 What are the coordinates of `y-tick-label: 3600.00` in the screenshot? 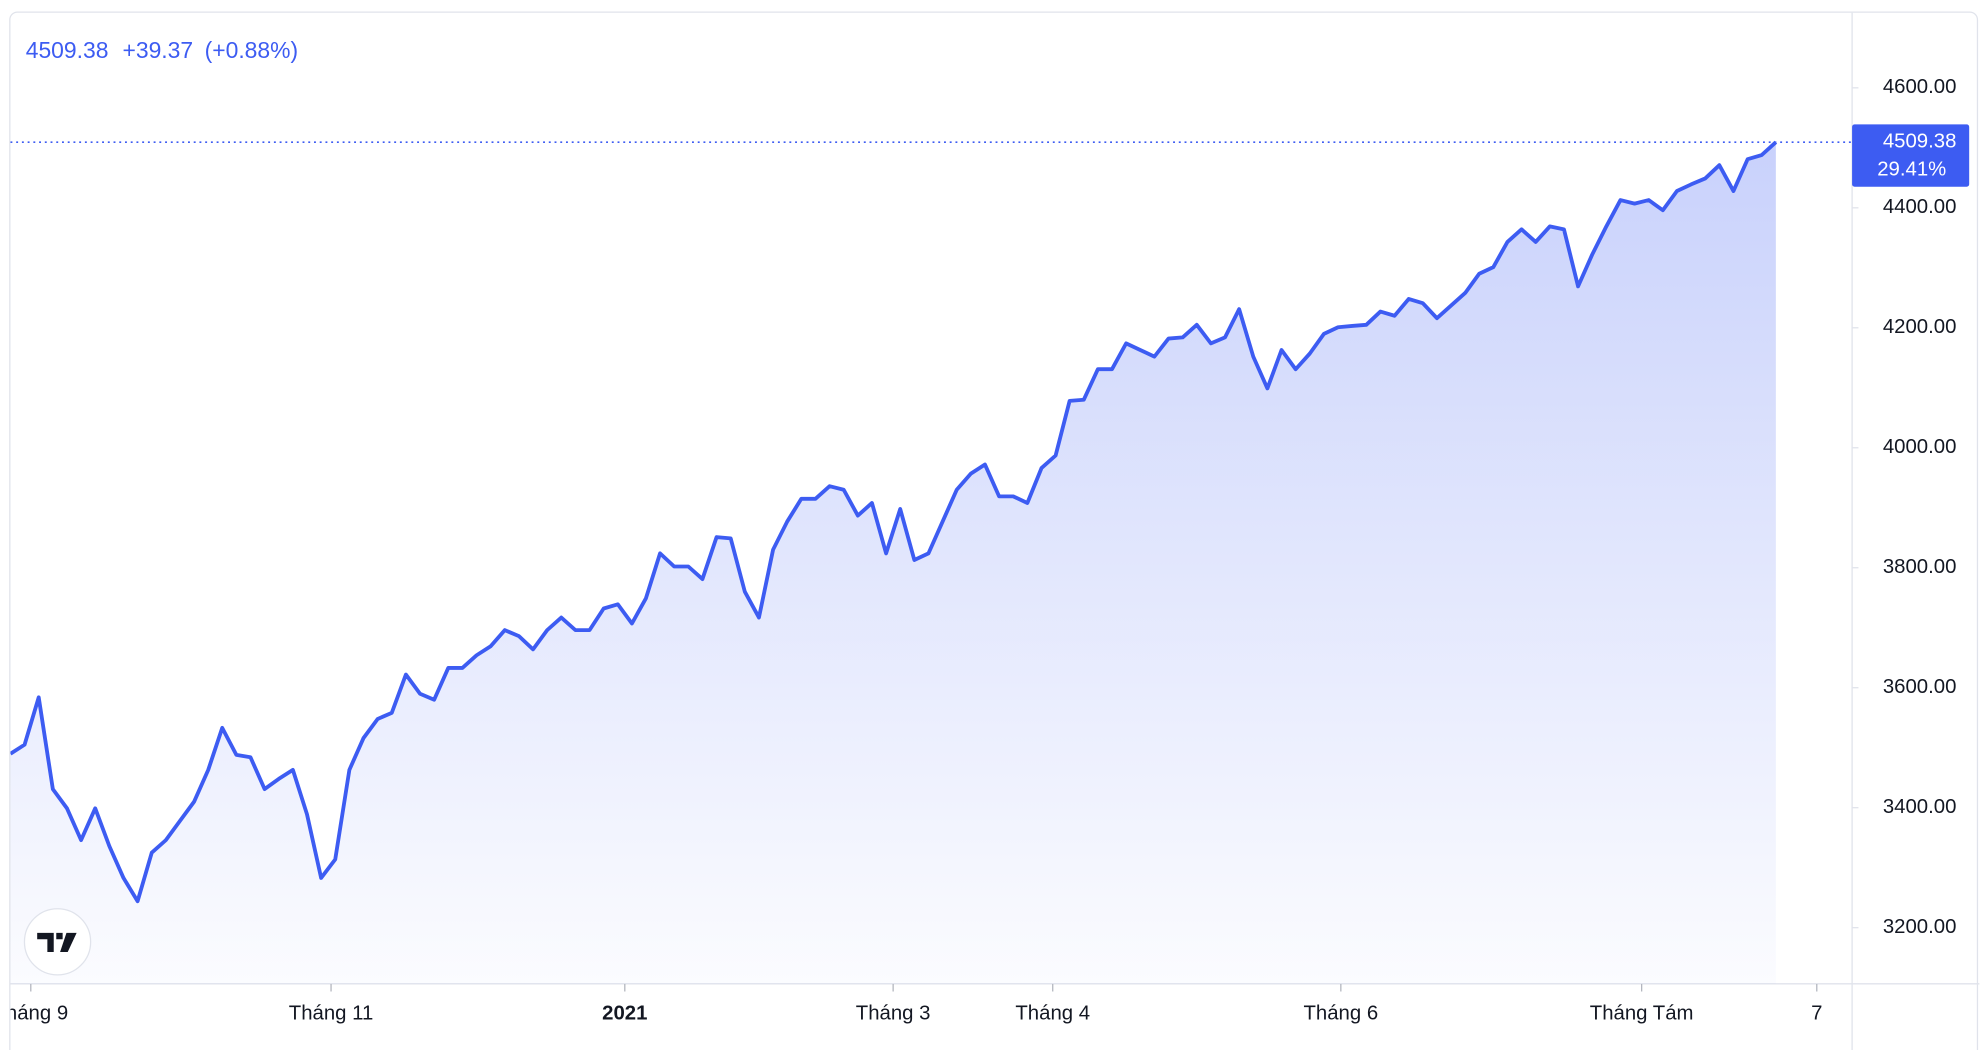 It's located at (1920, 687).